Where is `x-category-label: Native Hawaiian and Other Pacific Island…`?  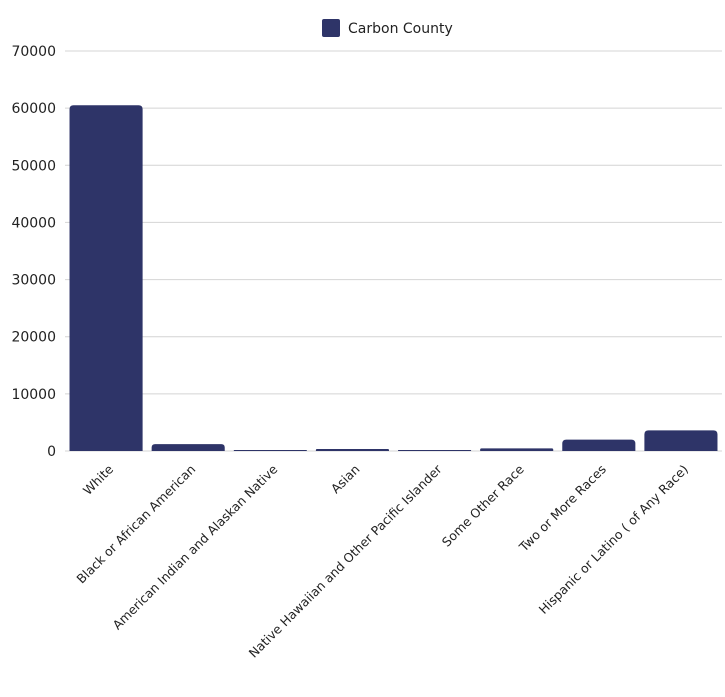
x-category-label: Native Hawaiian and Other Pacific Island… is located at coordinates (346, 561).